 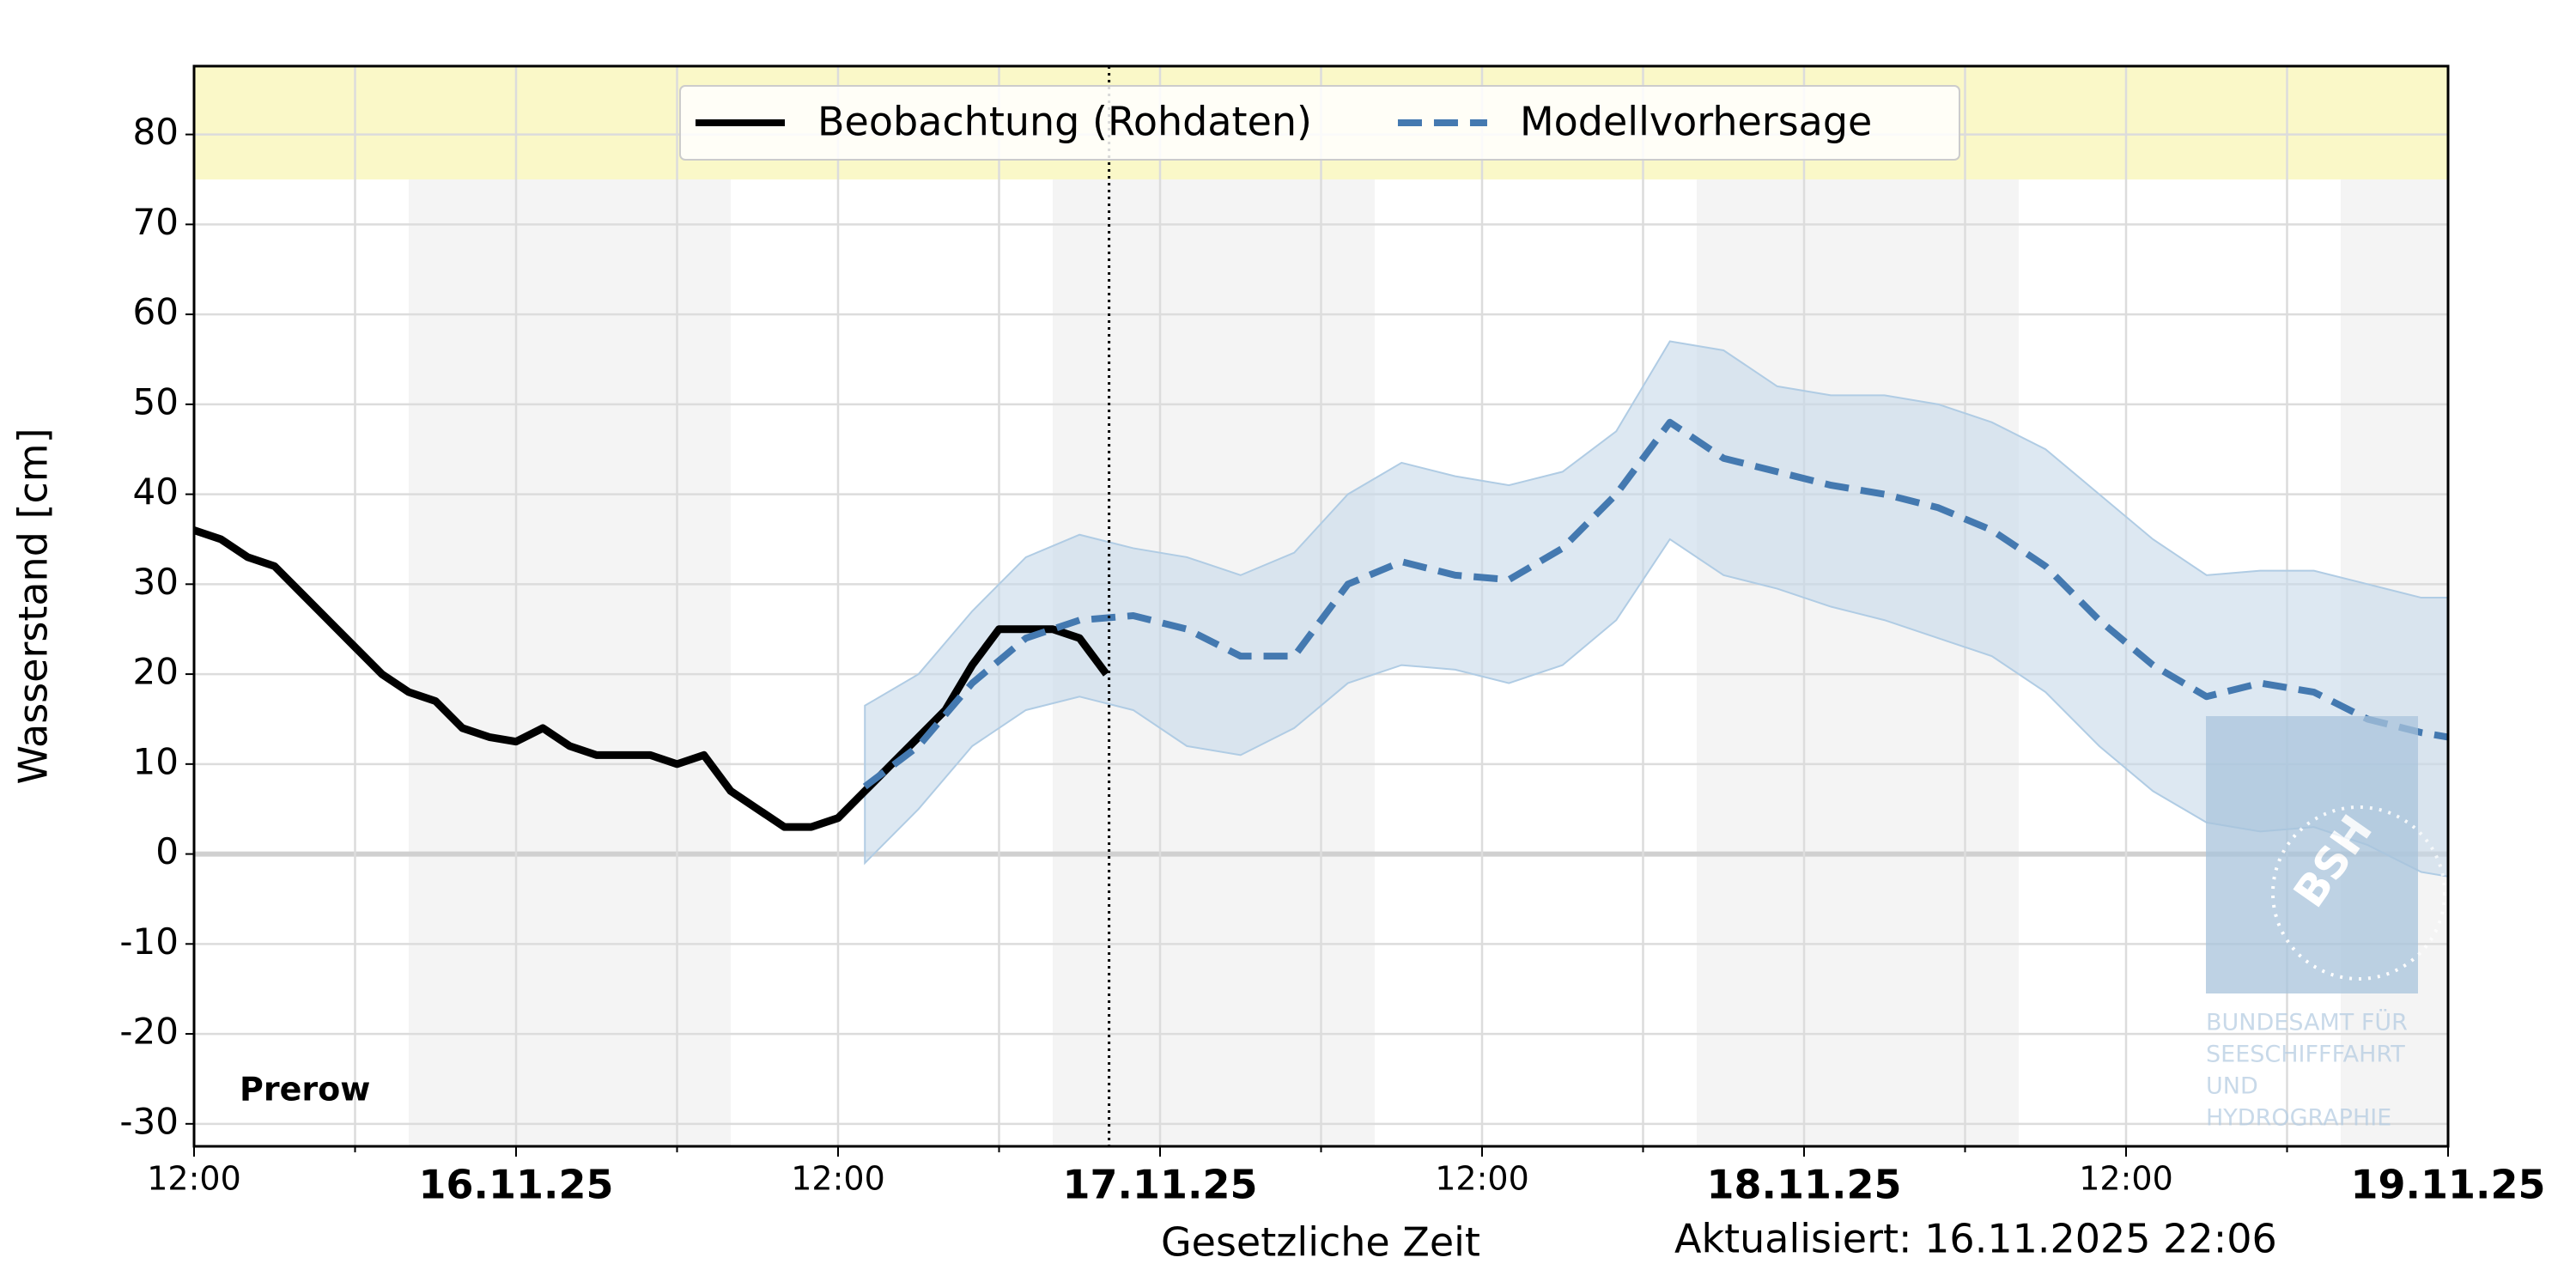 What do you see at coordinates (305, 1090) in the screenshot?
I see `station-label: Prerow` at bounding box center [305, 1090].